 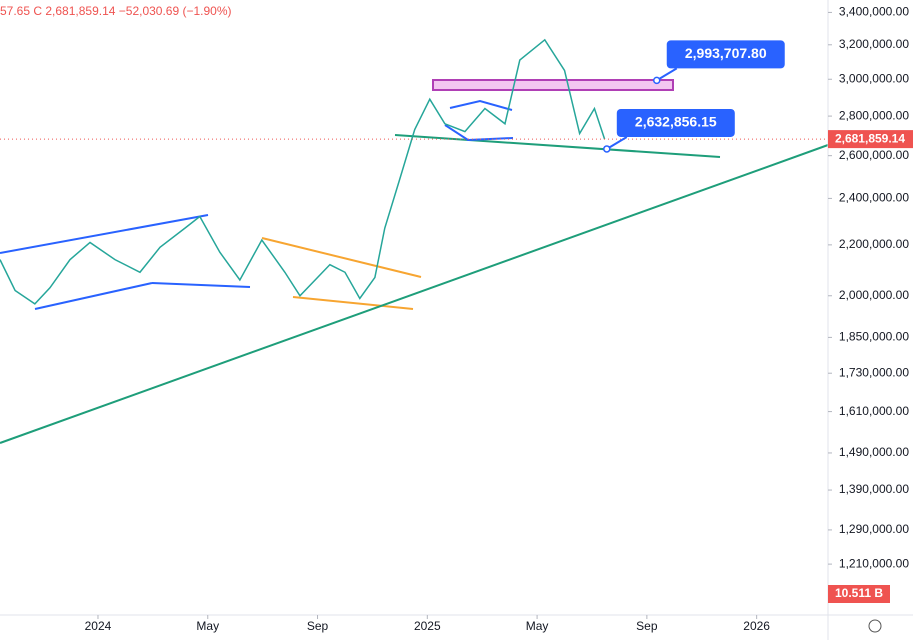 What do you see at coordinates (98, 626) in the screenshot?
I see `x-tick-label: 2024` at bounding box center [98, 626].